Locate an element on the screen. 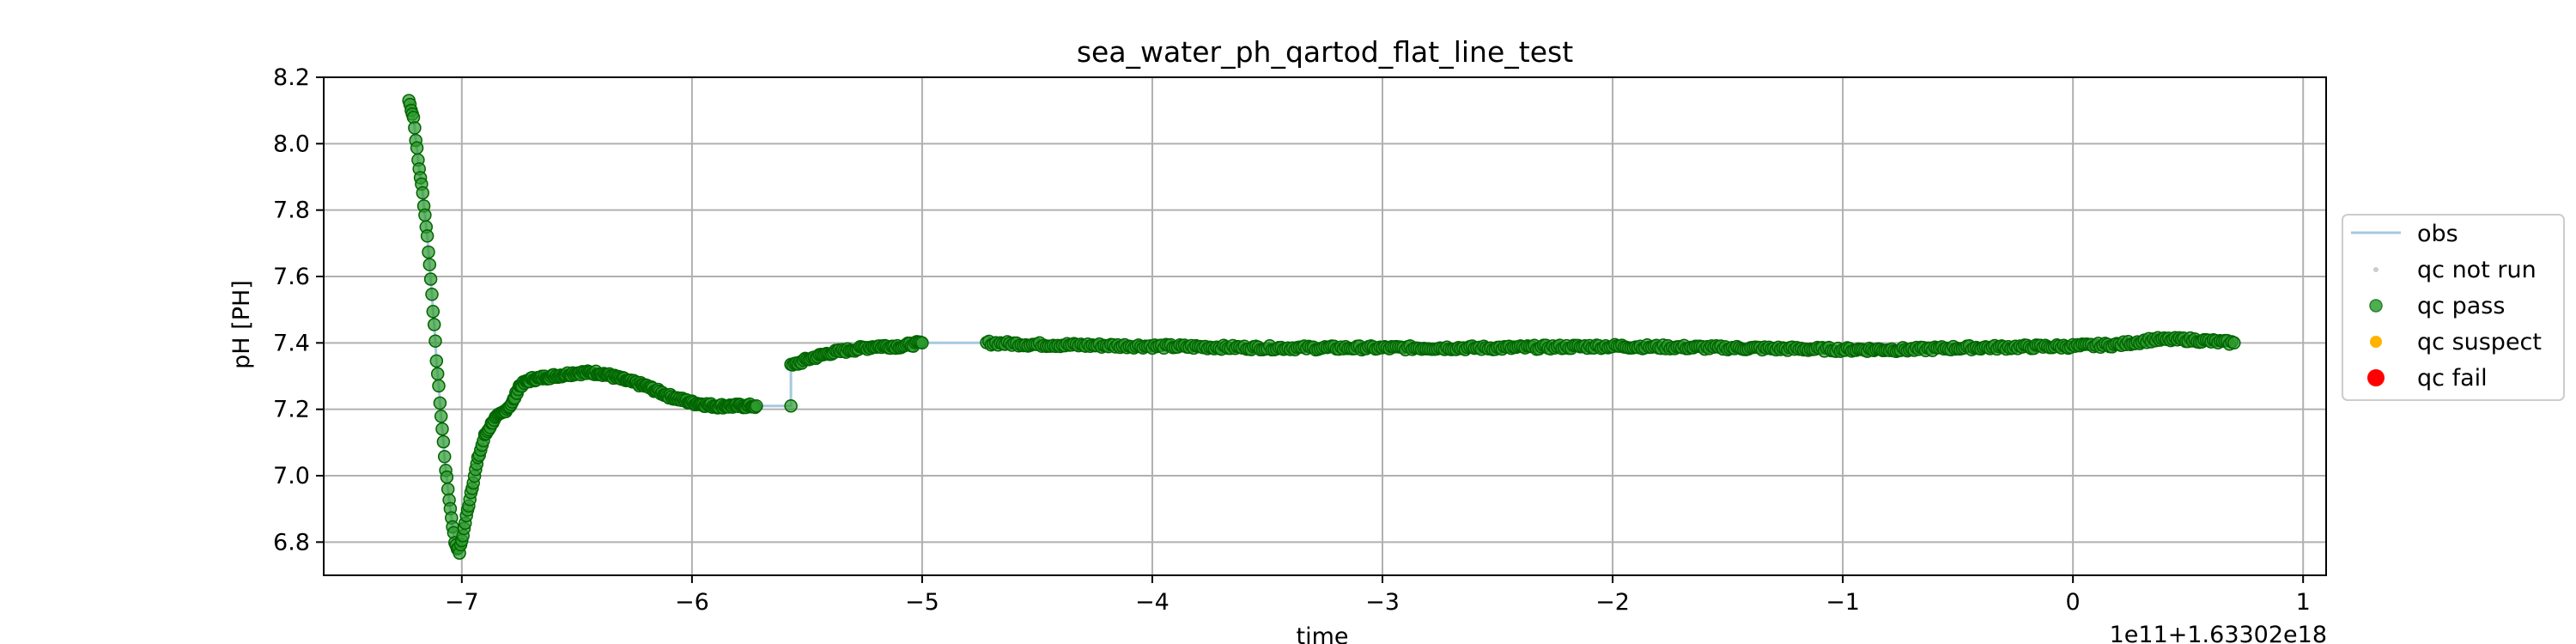 The image size is (2576, 644). x-tick-label: 0 is located at coordinates (2073, 602).